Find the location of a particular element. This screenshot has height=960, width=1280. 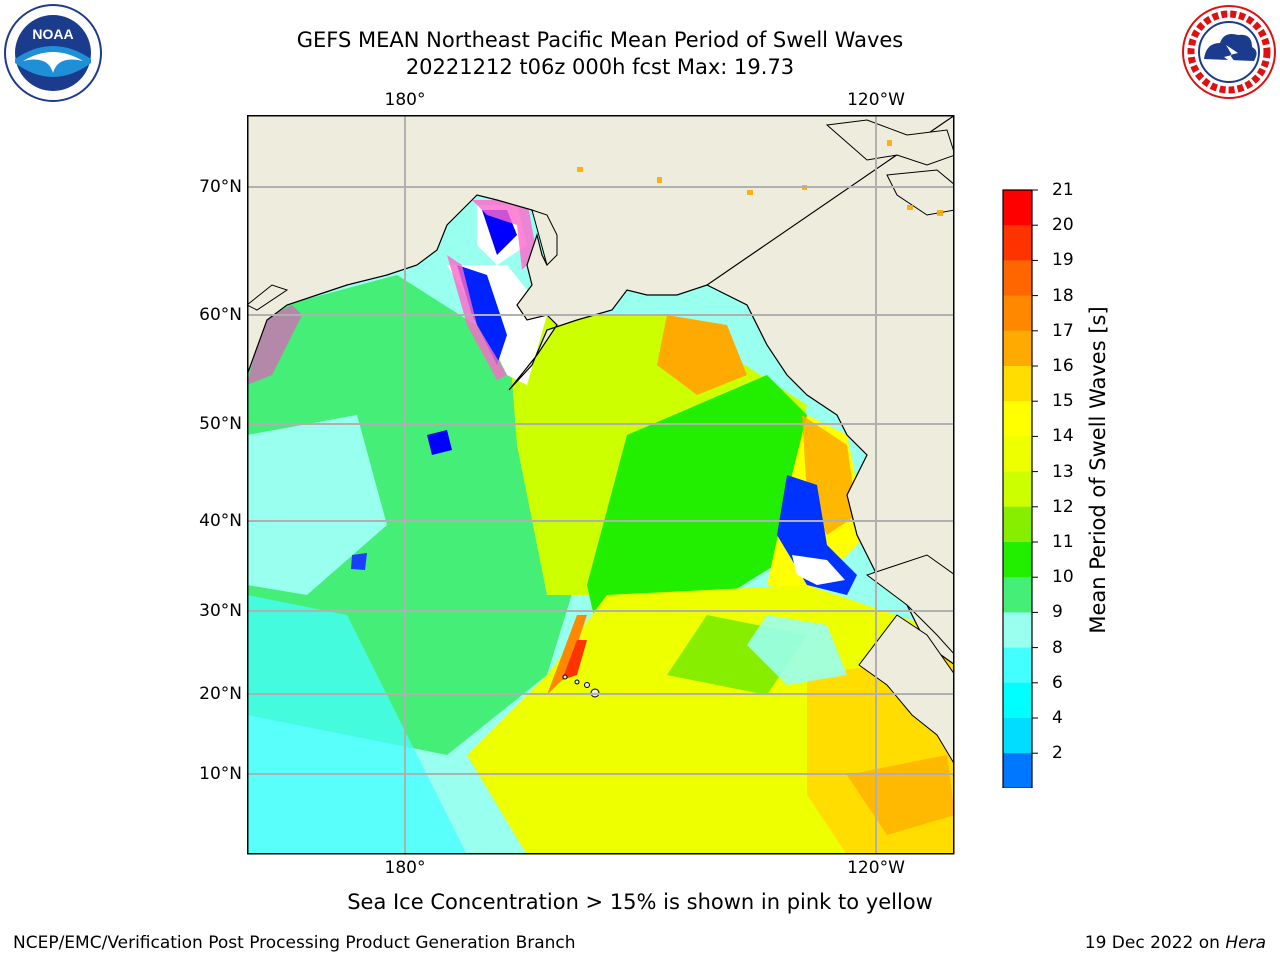

footer-date-text: 19 Dec 2022 on is located at coordinates (1155, 943).